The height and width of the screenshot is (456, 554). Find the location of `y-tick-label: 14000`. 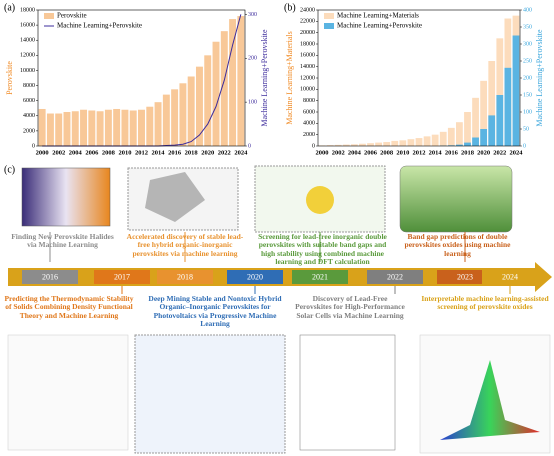

y-tick-label: 14000 is located at coordinates (27, 41).